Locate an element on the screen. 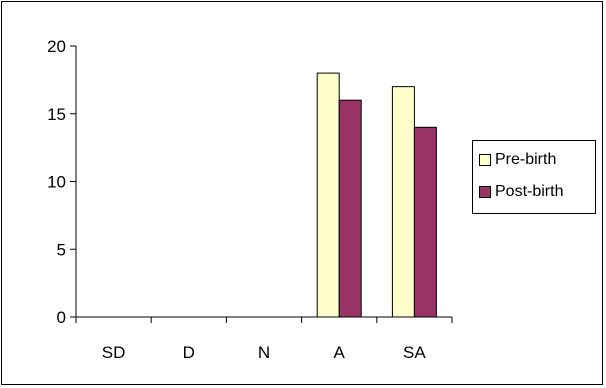  x-tick-label: D is located at coordinates (189, 352).